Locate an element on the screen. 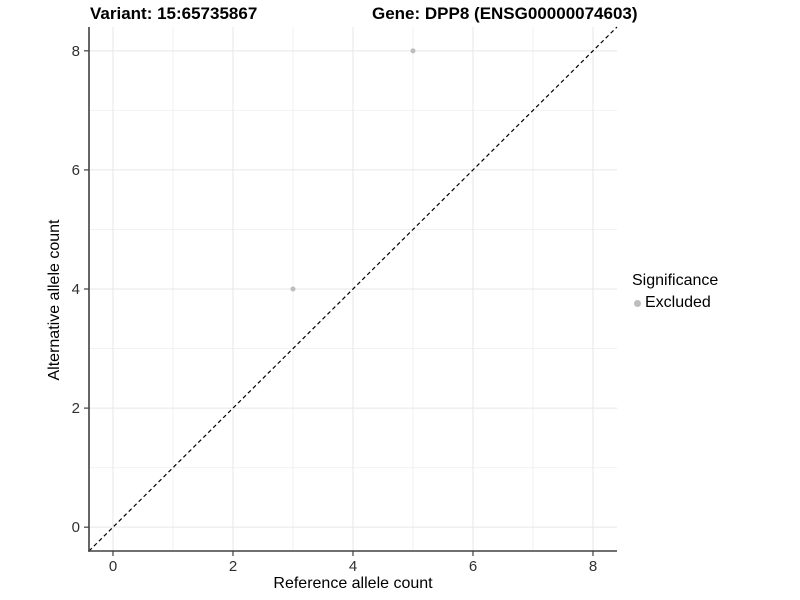  x-tick-label: 6 is located at coordinates (473, 566).